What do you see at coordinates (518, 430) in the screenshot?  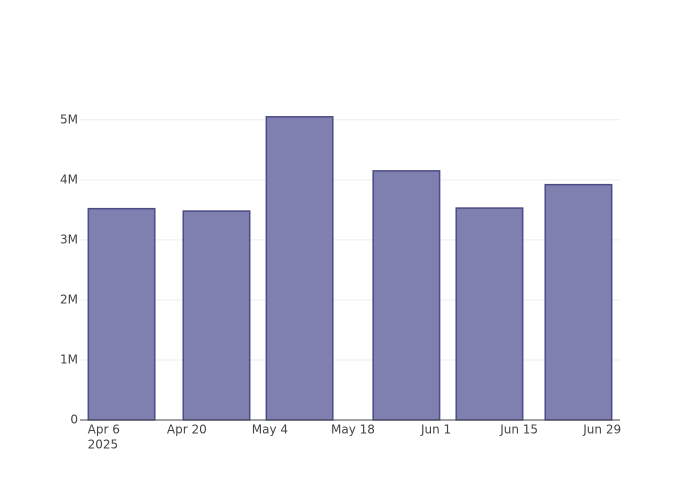 I see `x-tick-label: Jun 15` at bounding box center [518, 430].